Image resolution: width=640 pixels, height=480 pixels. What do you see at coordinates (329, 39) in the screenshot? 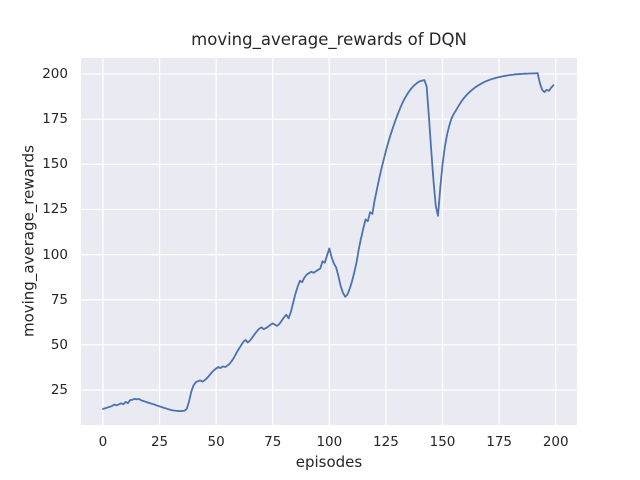
I see `chart-title: moving_average_rewards of DQN` at bounding box center [329, 39].